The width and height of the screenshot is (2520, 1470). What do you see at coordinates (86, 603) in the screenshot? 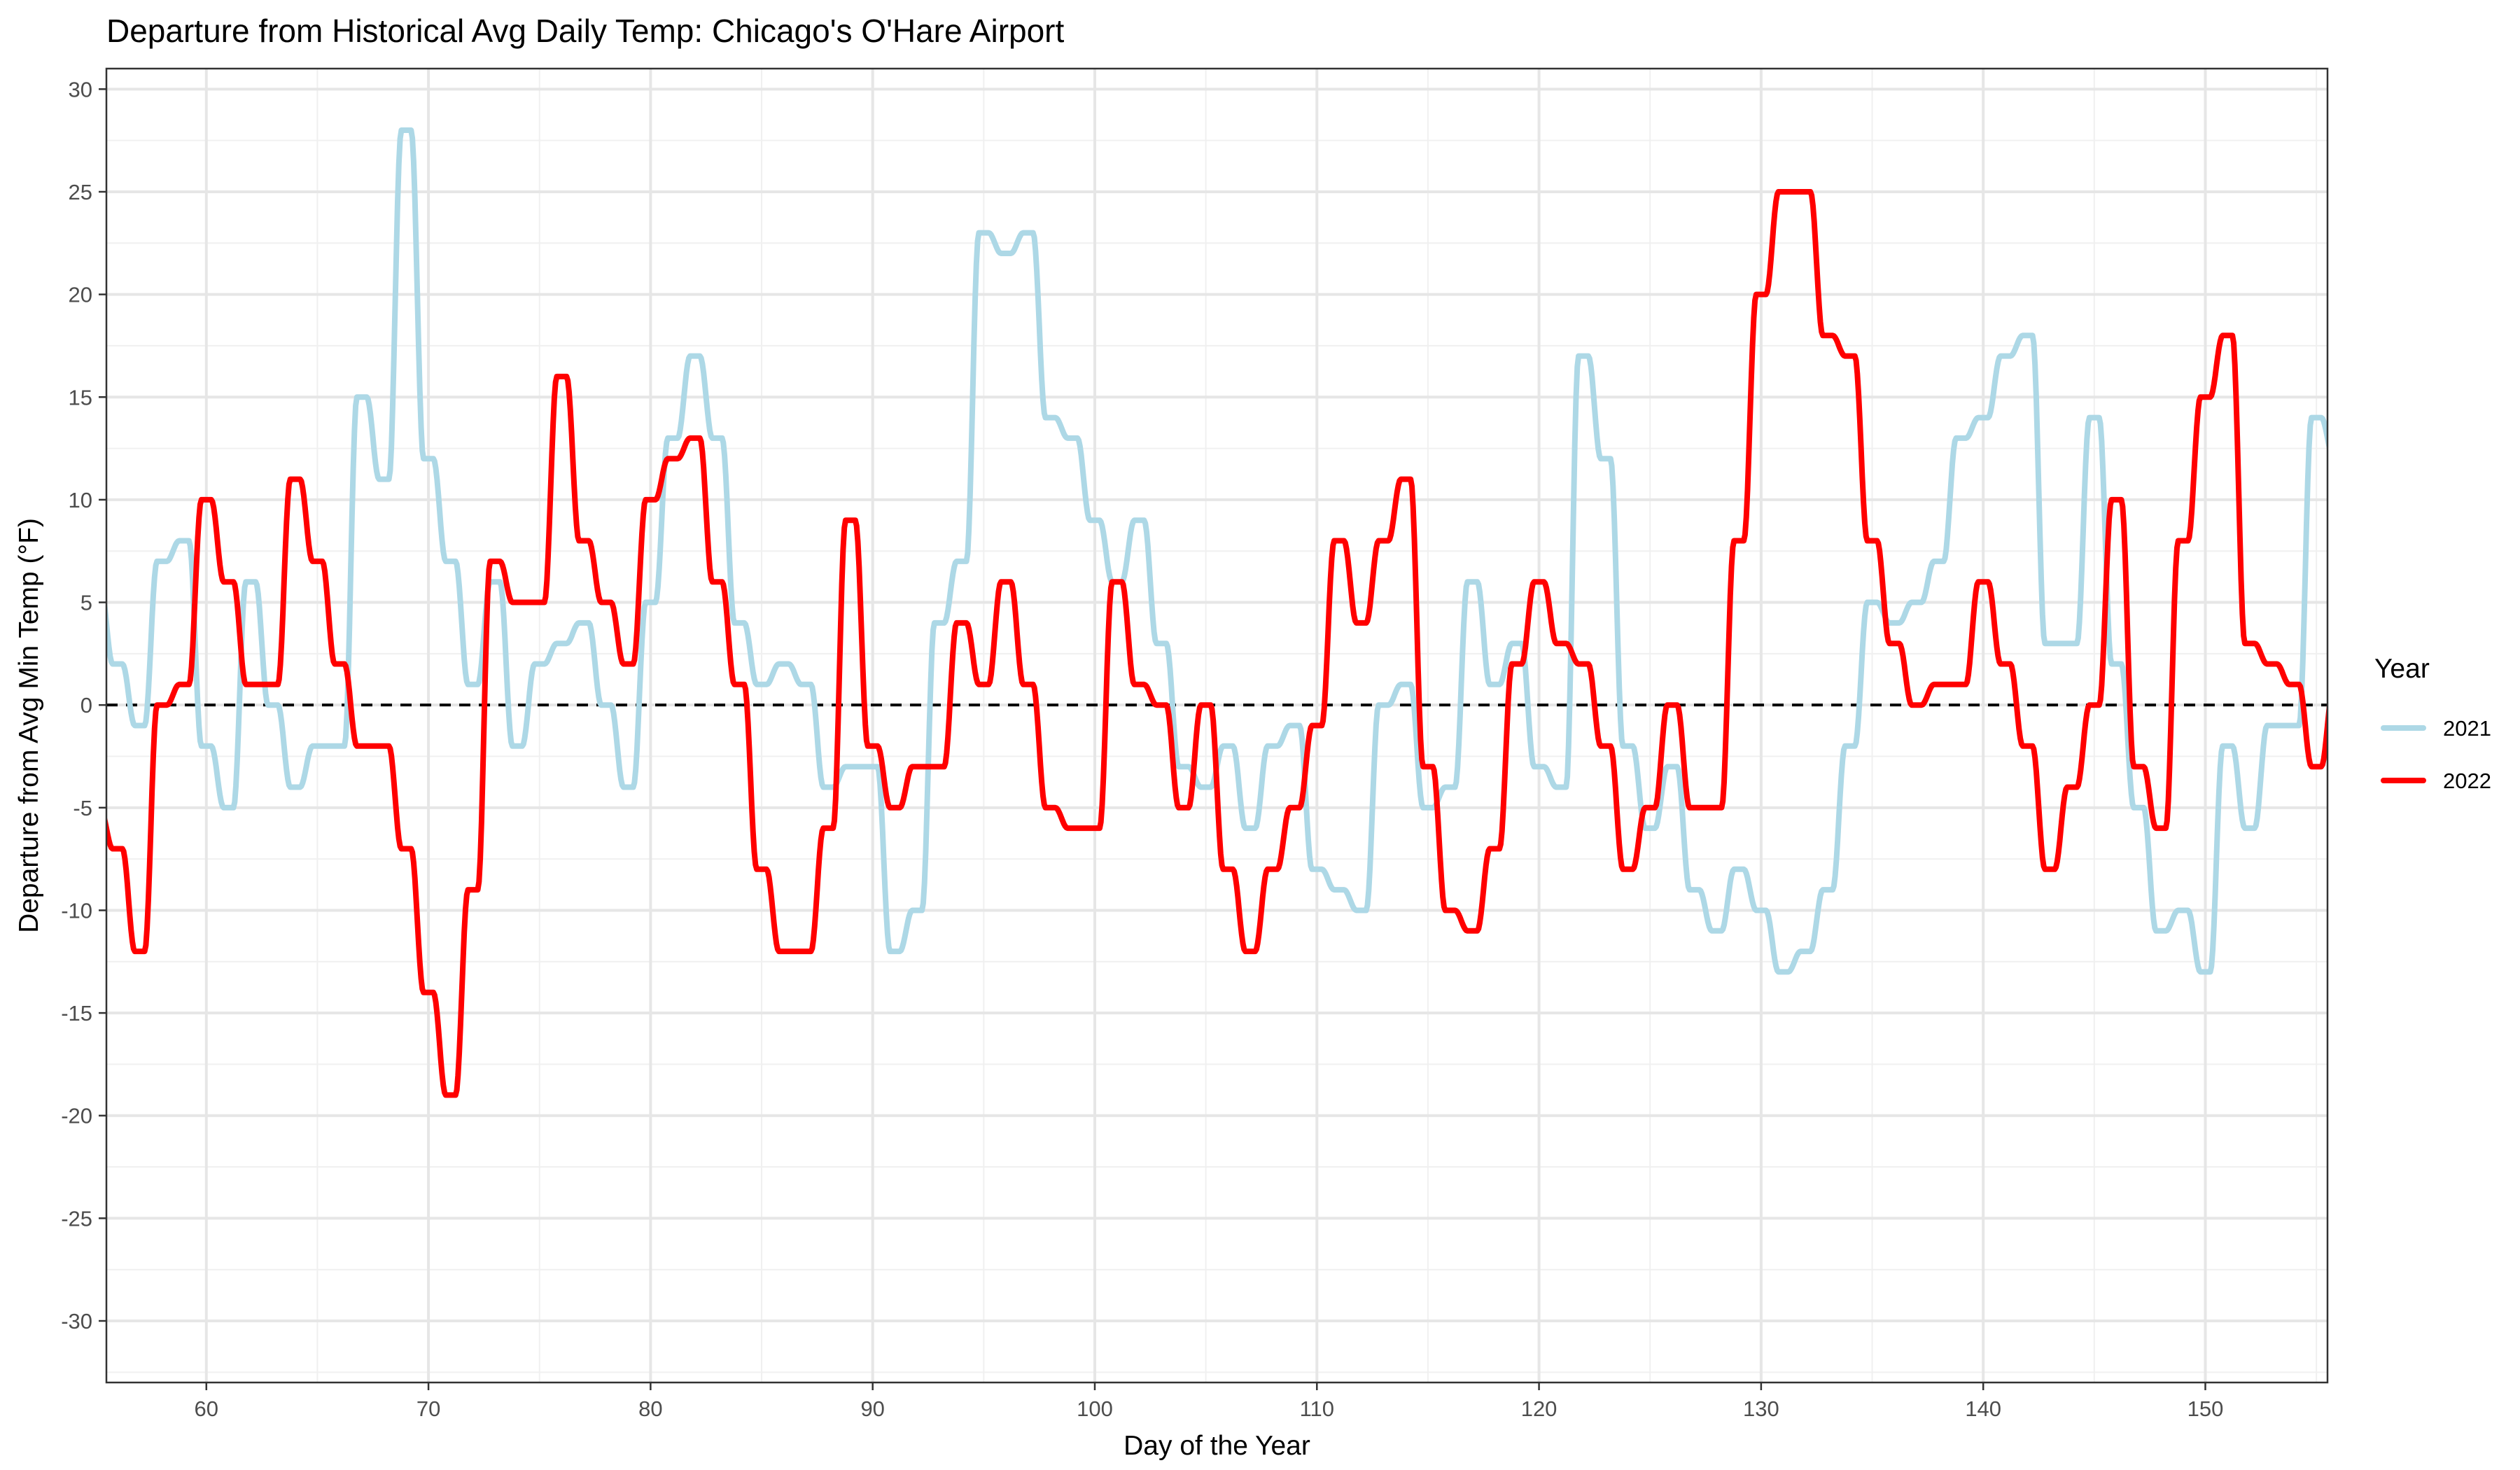
I see `y-tick-label: 5` at bounding box center [86, 603].